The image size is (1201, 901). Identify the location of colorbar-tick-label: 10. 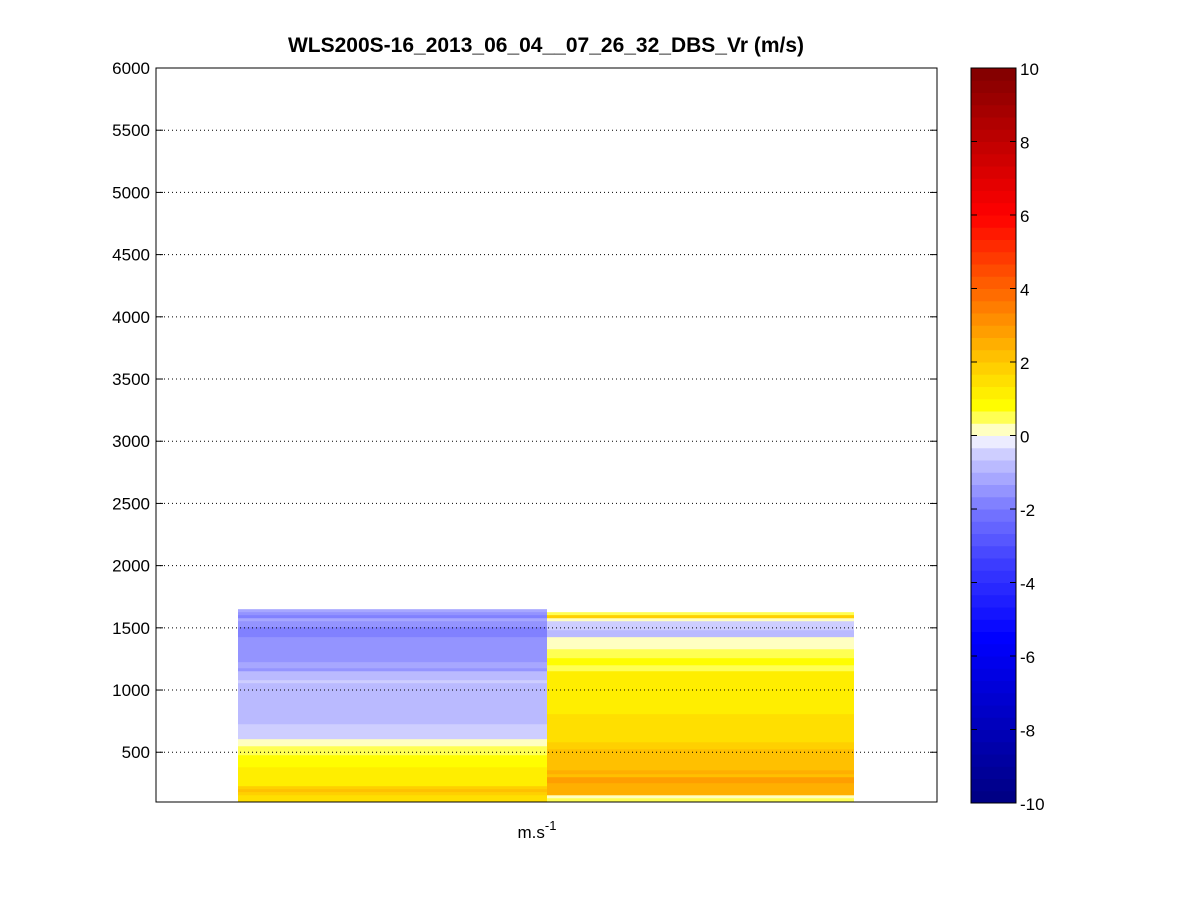
(1029, 69).